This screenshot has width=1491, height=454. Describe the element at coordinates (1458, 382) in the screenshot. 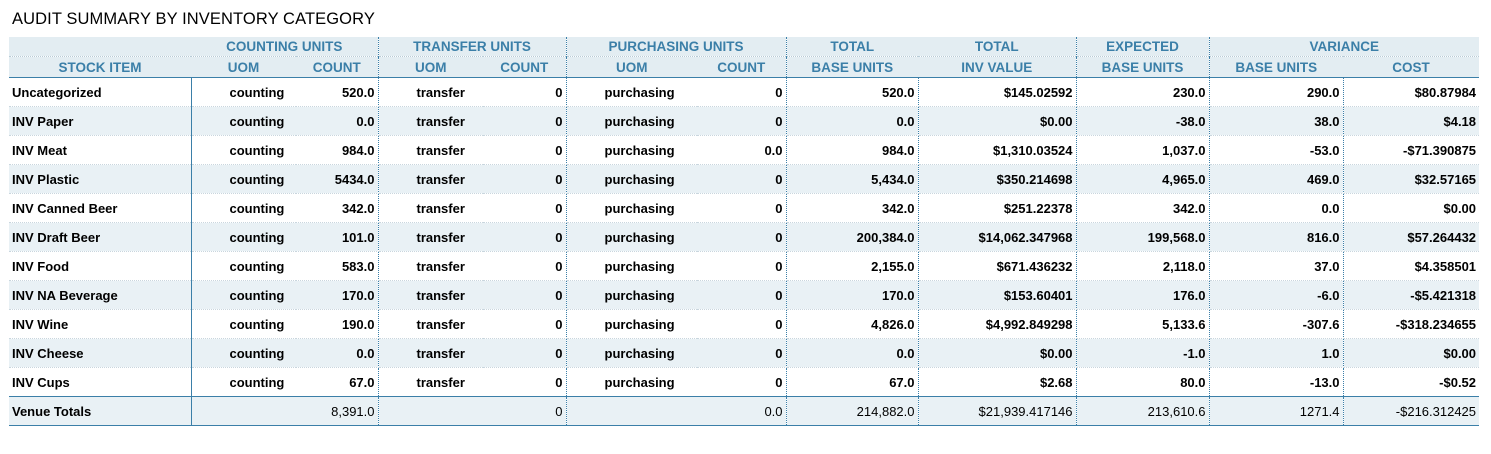

I see `cell-variance-cost: -$0.52` at that location.